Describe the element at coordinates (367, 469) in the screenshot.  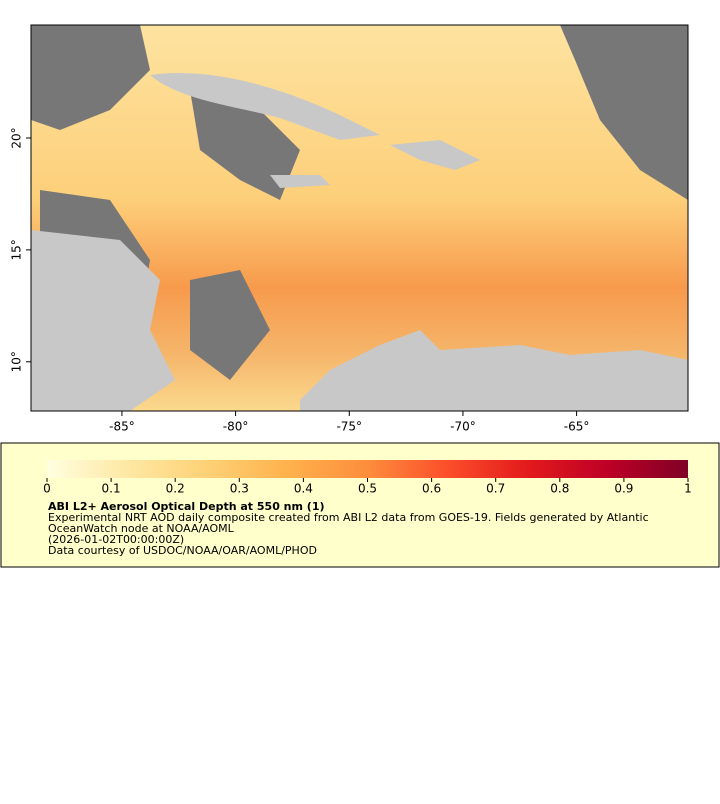
I see `colorbar` at that location.